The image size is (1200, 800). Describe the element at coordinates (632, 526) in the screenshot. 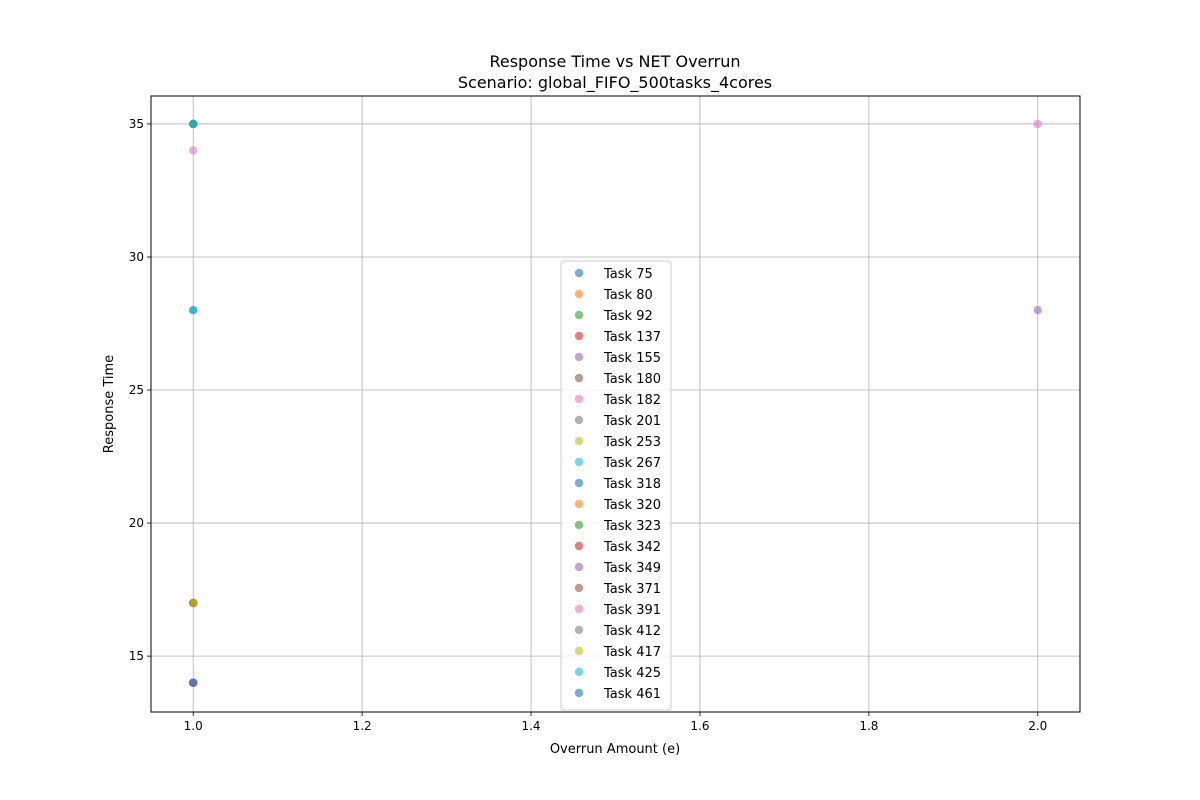

I see `legend-label: Task 323` at that location.